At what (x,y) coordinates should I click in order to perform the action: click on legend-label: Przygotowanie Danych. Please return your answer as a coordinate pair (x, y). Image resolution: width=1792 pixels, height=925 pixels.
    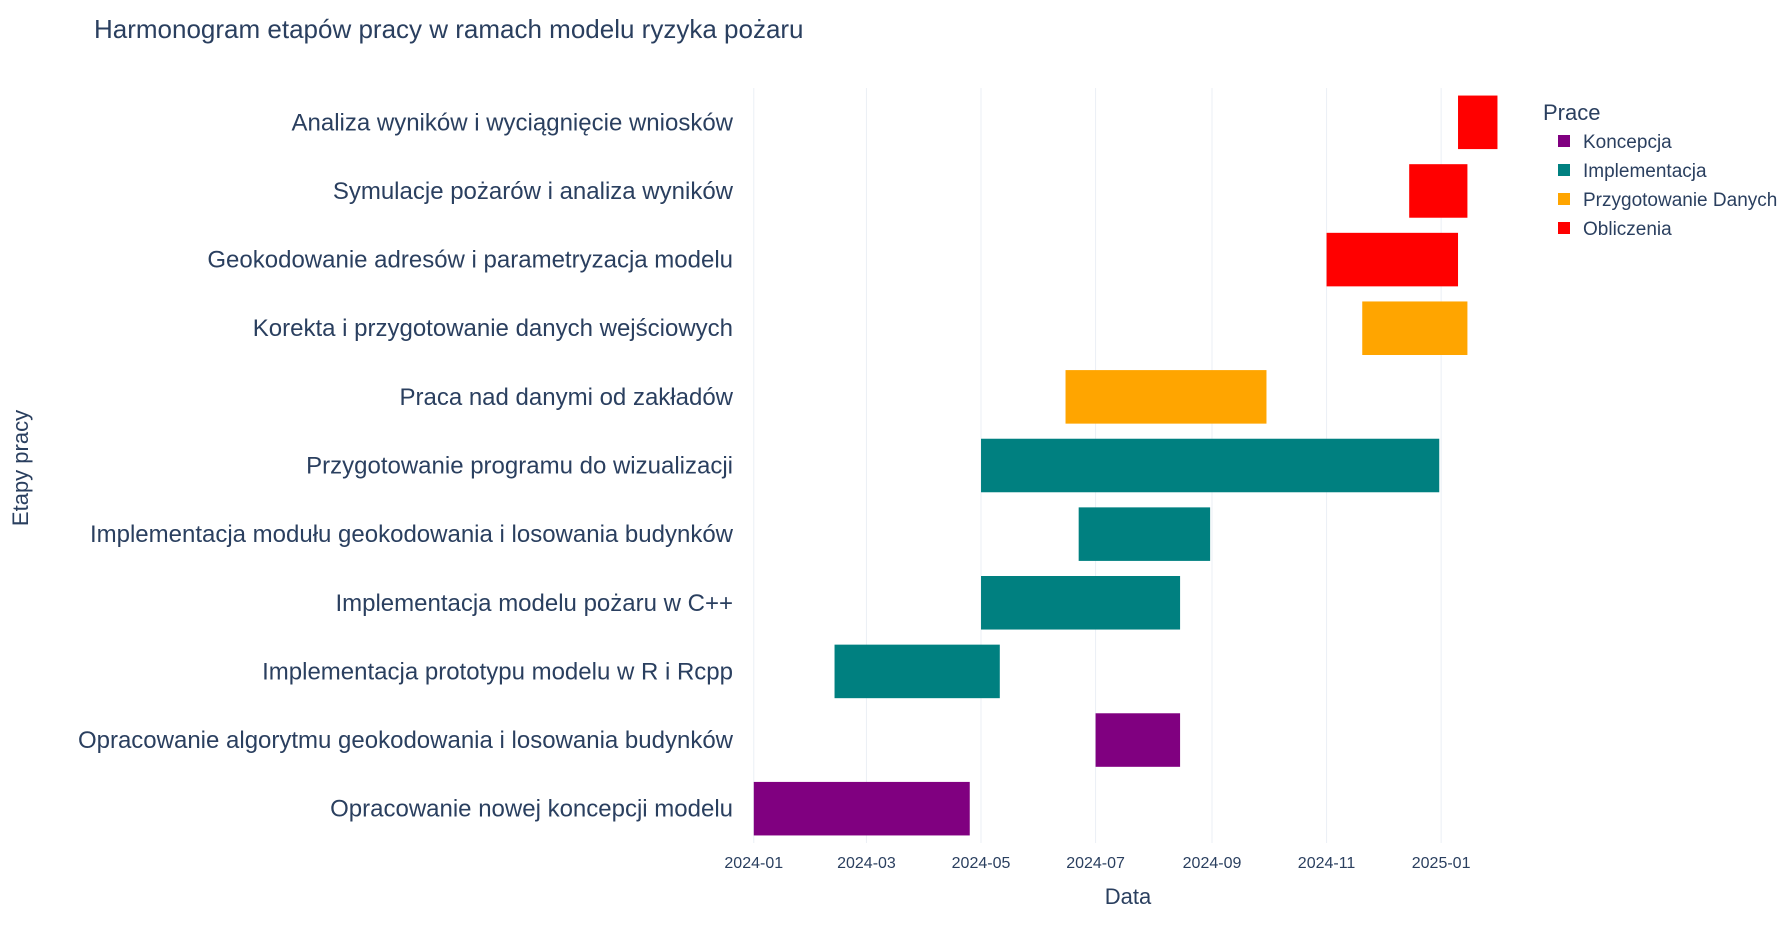
    Looking at the image, I should click on (1680, 200).